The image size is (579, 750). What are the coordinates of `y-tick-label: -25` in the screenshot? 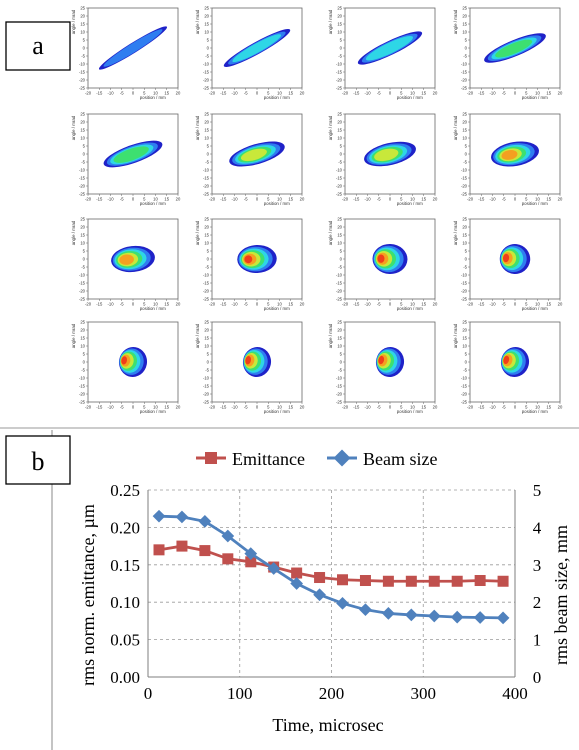 It's located at (339, 88).